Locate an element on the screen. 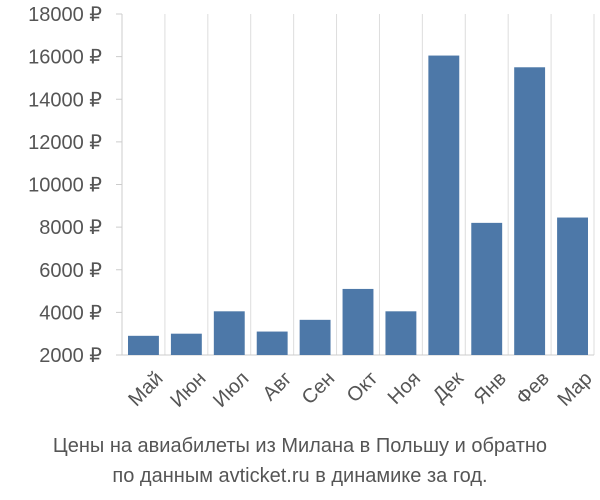 The image size is (600, 500). x-tick-label: Июн is located at coordinates (188, 390).